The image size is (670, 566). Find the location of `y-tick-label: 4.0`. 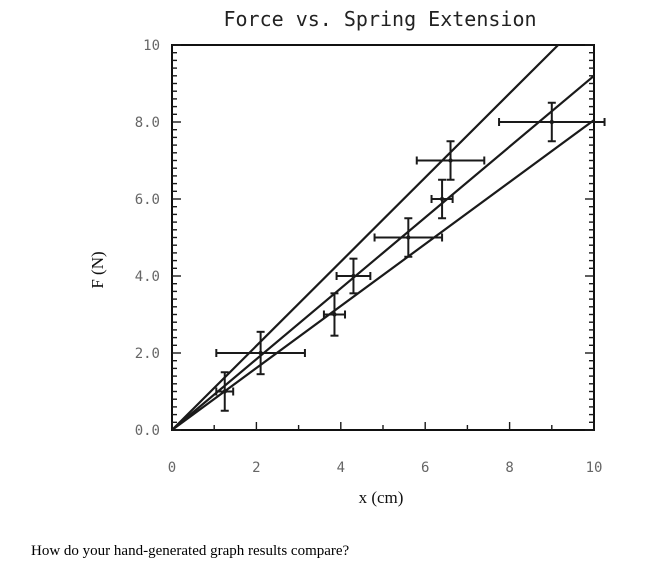

y-tick-label: 4.0 is located at coordinates (147, 277).